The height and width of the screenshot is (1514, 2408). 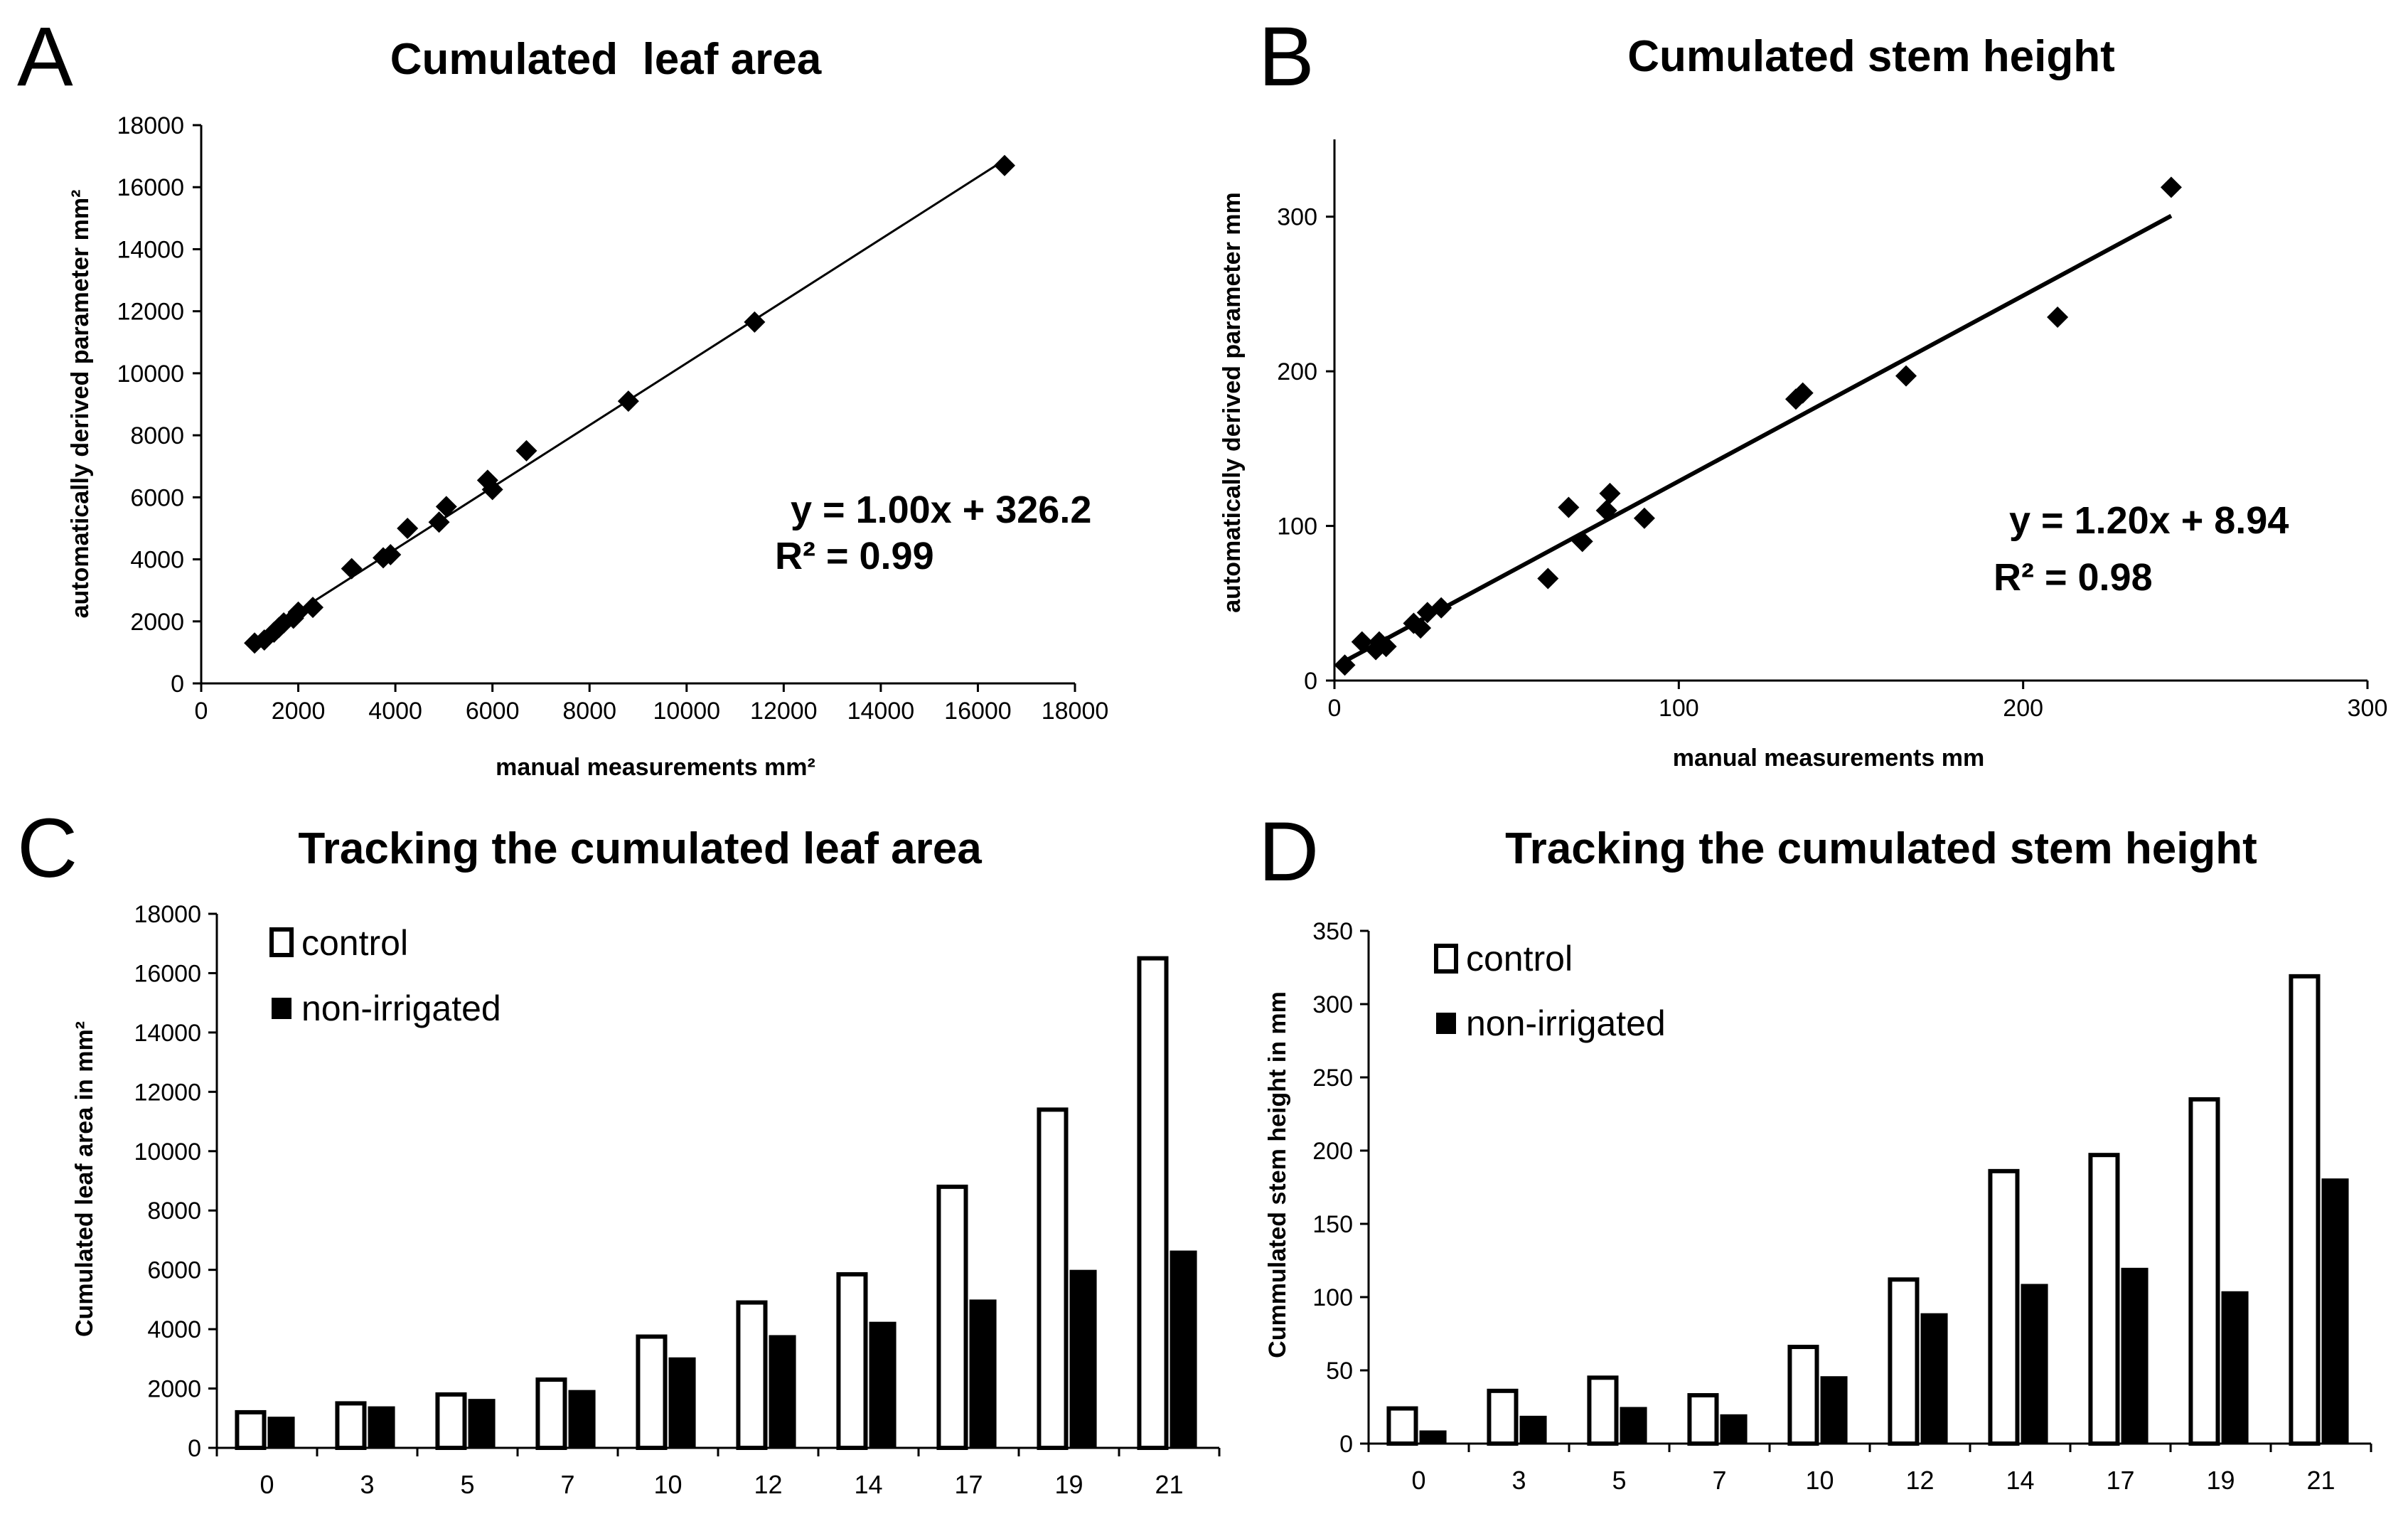 I want to click on y-tick-label-a: 14000, so click(x=150, y=249).